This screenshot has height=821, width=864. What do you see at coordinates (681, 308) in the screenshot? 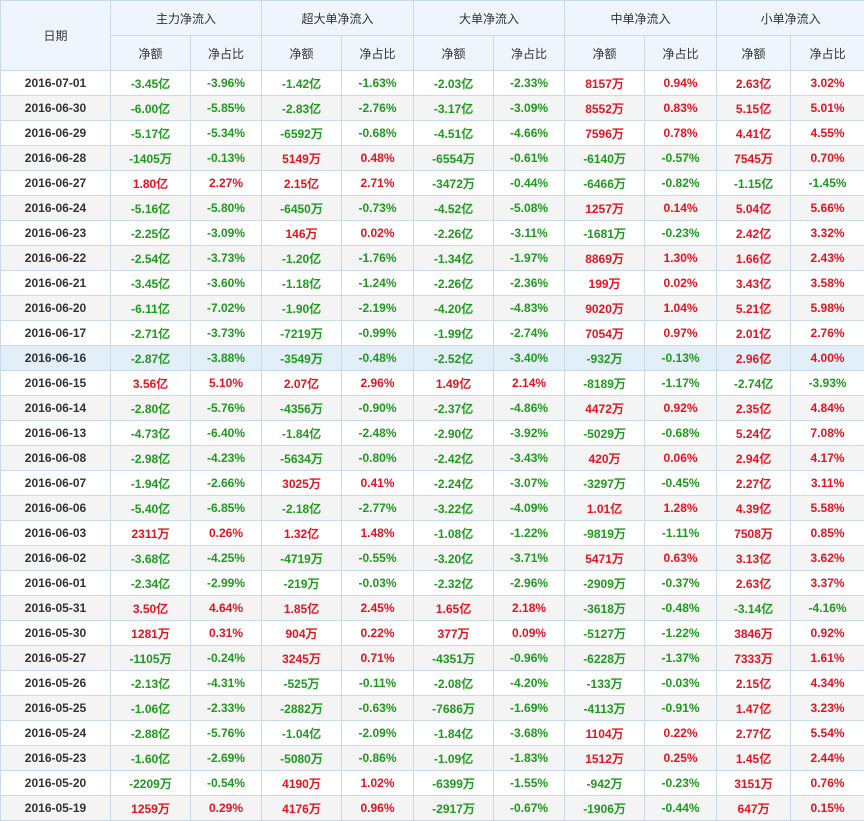
I see `cell-medium-ratio: 1.04%` at bounding box center [681, 308].